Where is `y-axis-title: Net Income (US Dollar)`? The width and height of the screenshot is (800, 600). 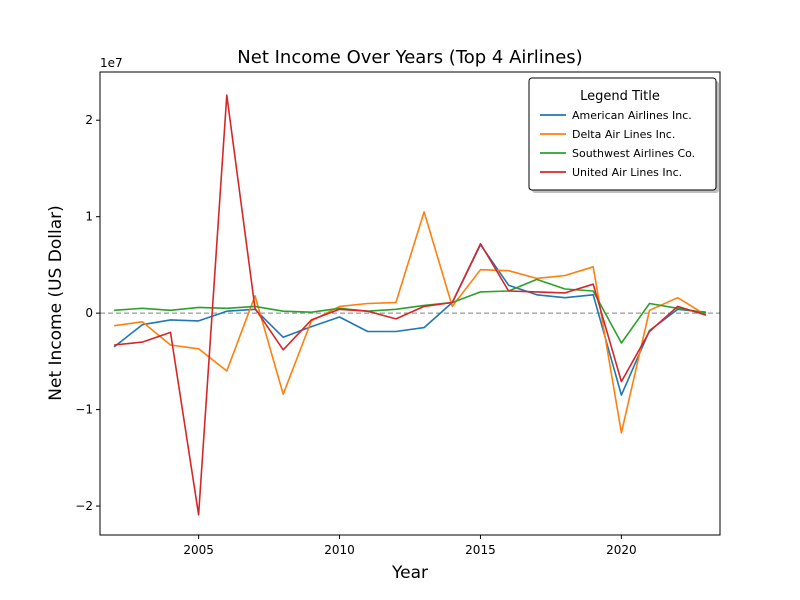
y-axis-title: Net Income (US Dollar) is located at coordinates (56, 302).